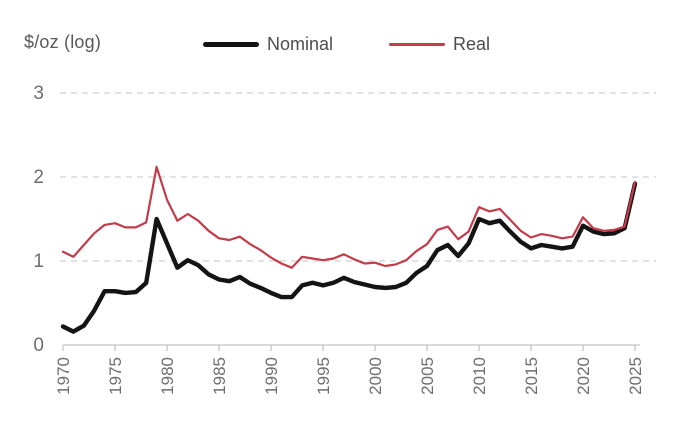  I want to click on x-tick-label-2010: 2010, so click(479, 376).